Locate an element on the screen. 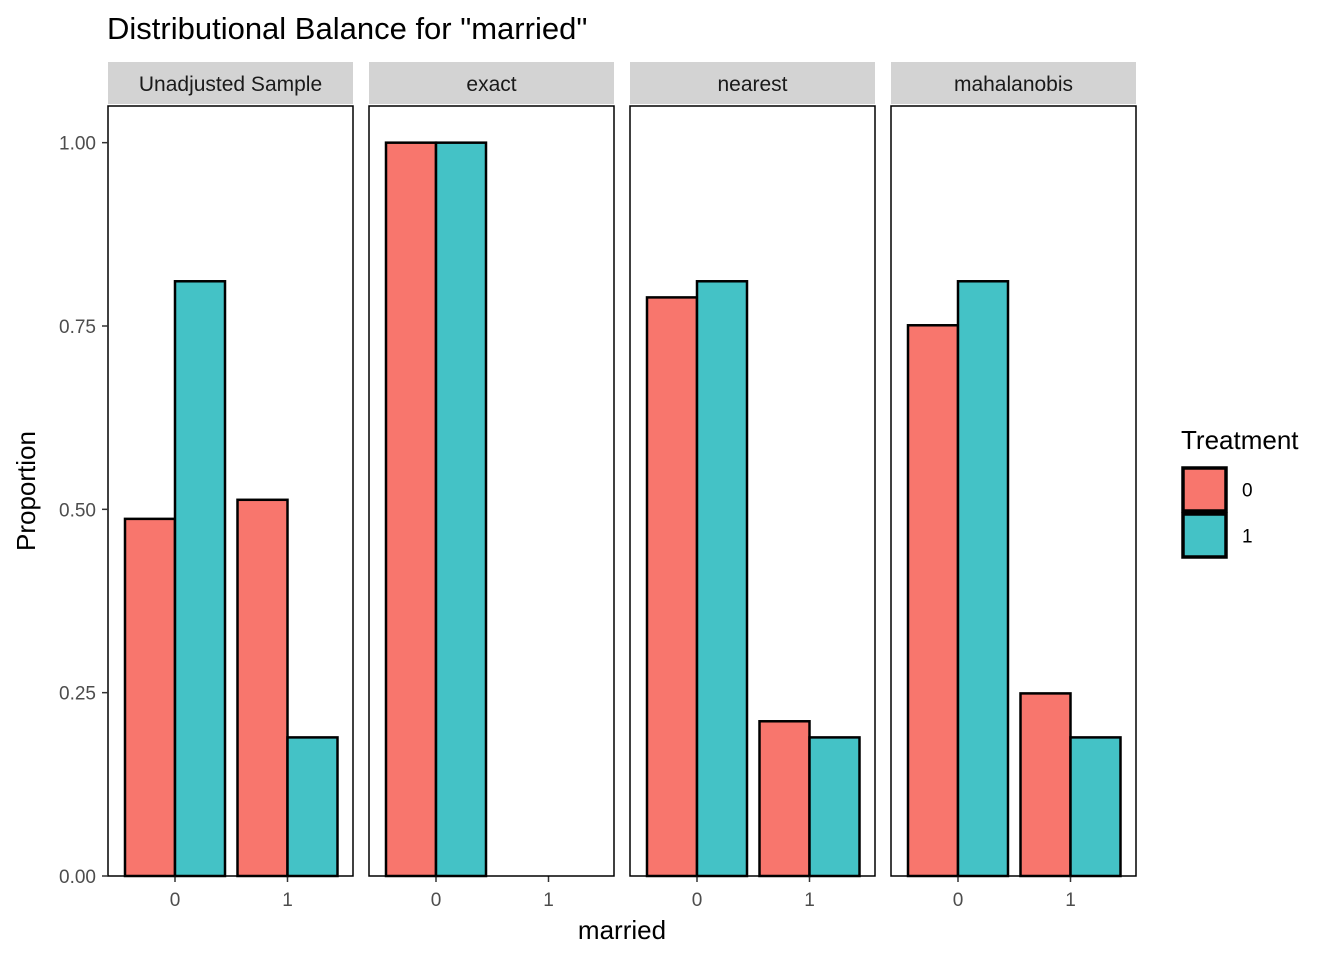  chart-title: Distributional Balance for "married" is located at coordinates (347, 28).